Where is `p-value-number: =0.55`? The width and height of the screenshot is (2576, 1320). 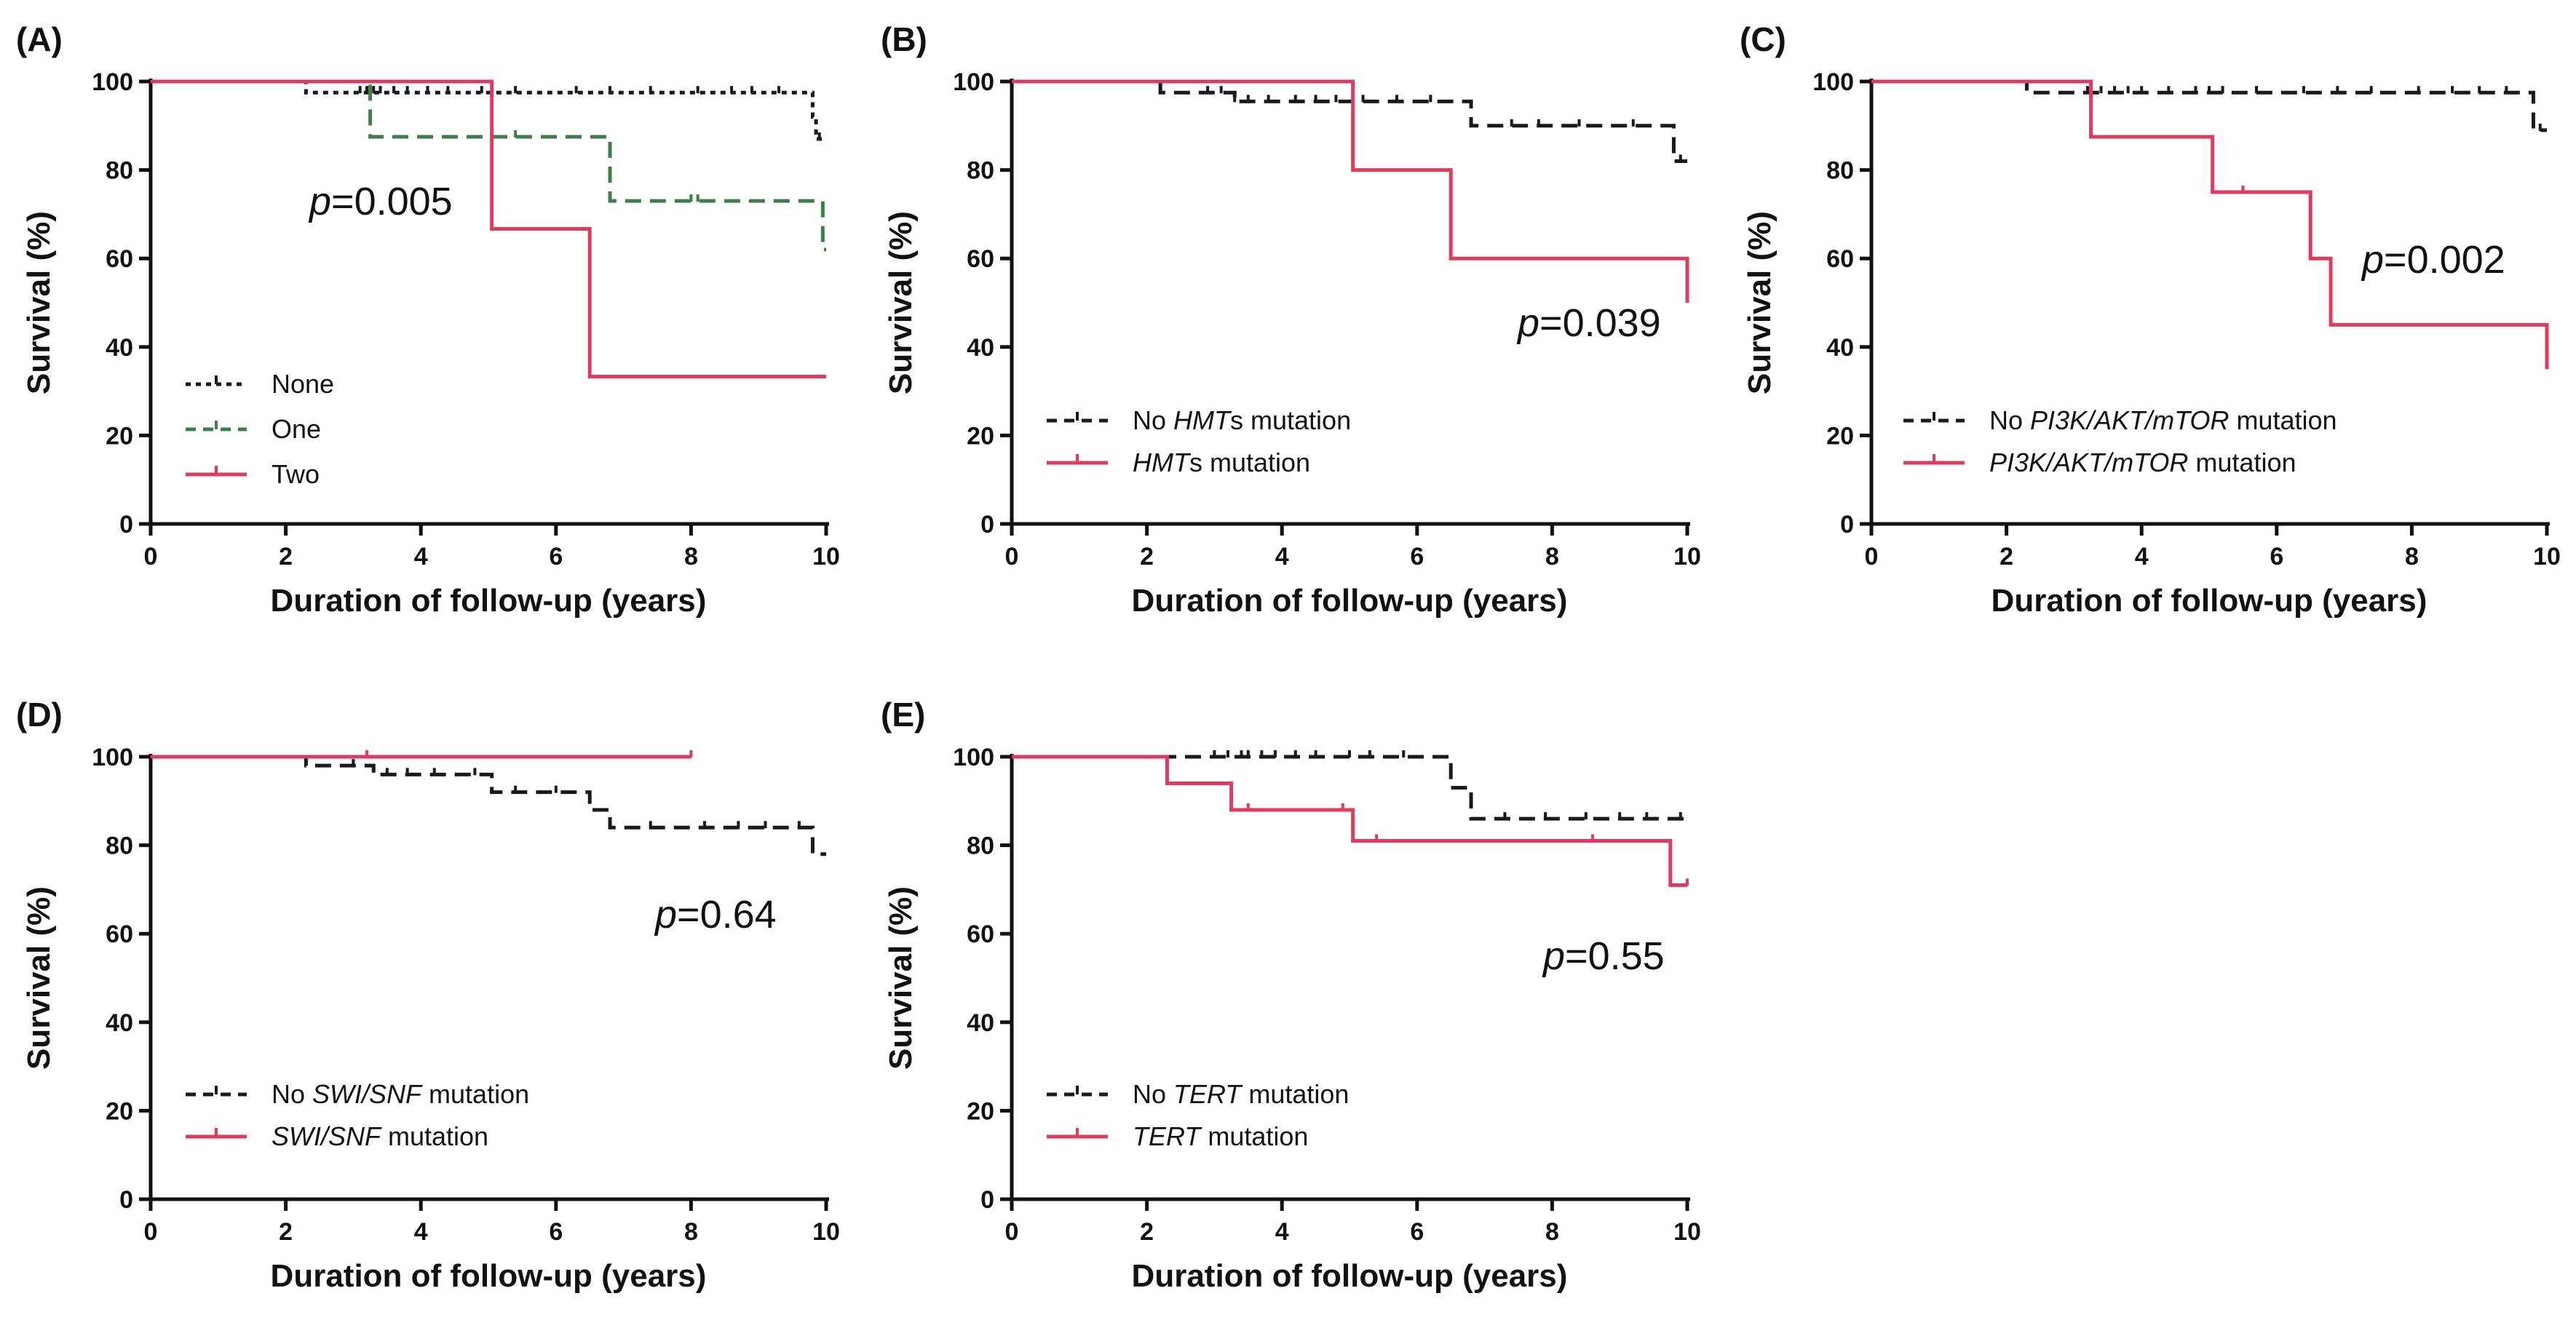
p-value-number: =0.55 is located at coordinates (1615, 956).